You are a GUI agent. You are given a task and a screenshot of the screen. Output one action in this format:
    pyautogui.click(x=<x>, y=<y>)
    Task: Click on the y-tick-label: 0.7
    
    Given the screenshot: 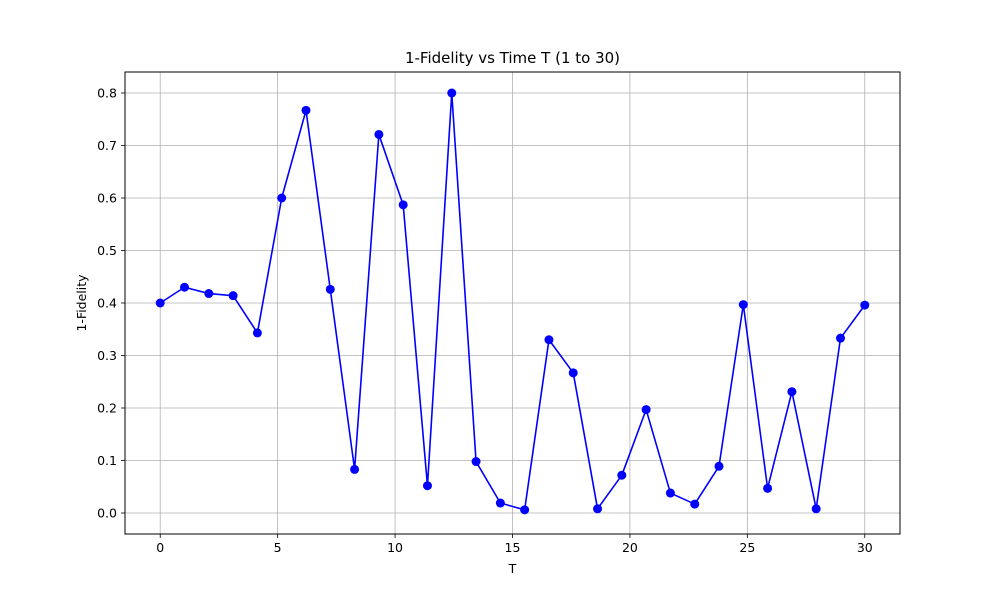 What is the action you would take?
    pyautogui.click(x=107, y=145)
    